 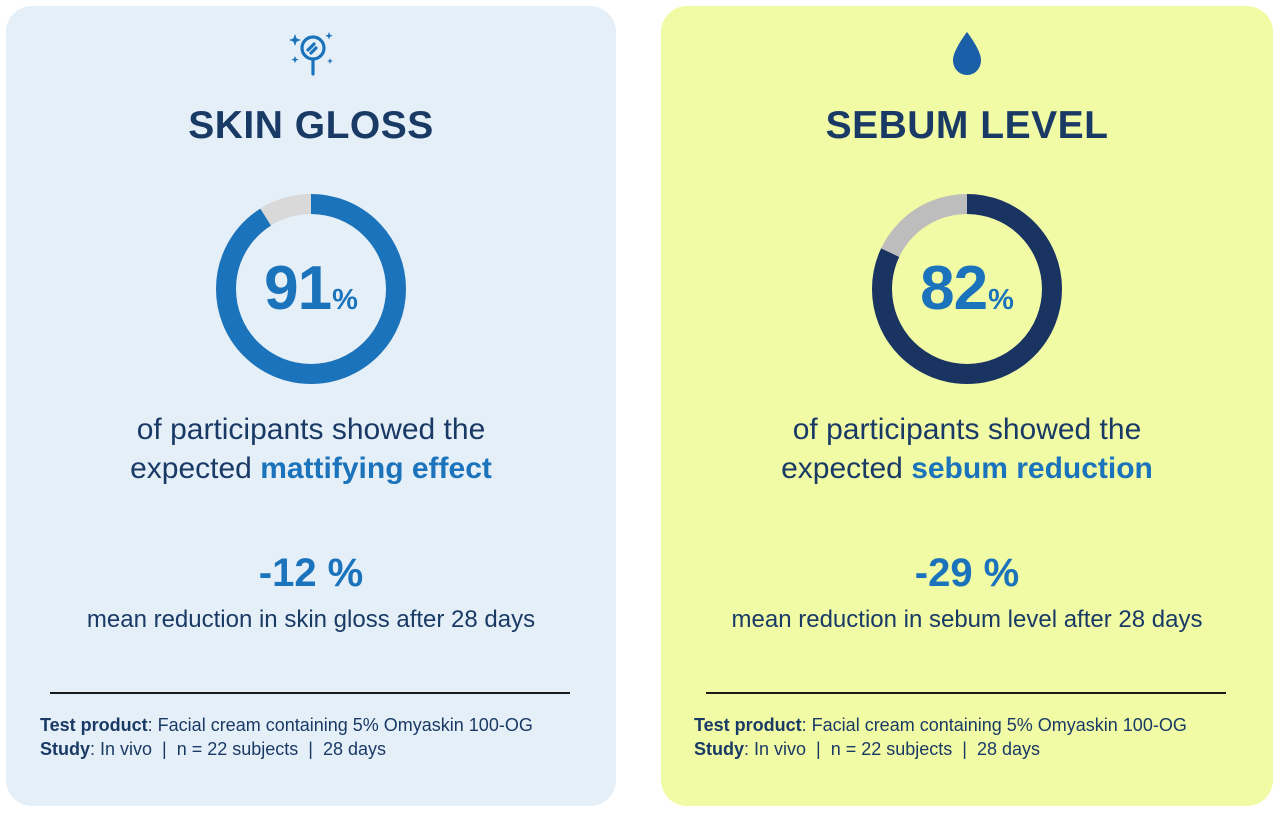 I want to click on description-line: expected sebum reduction, so click(x=967, y=468).